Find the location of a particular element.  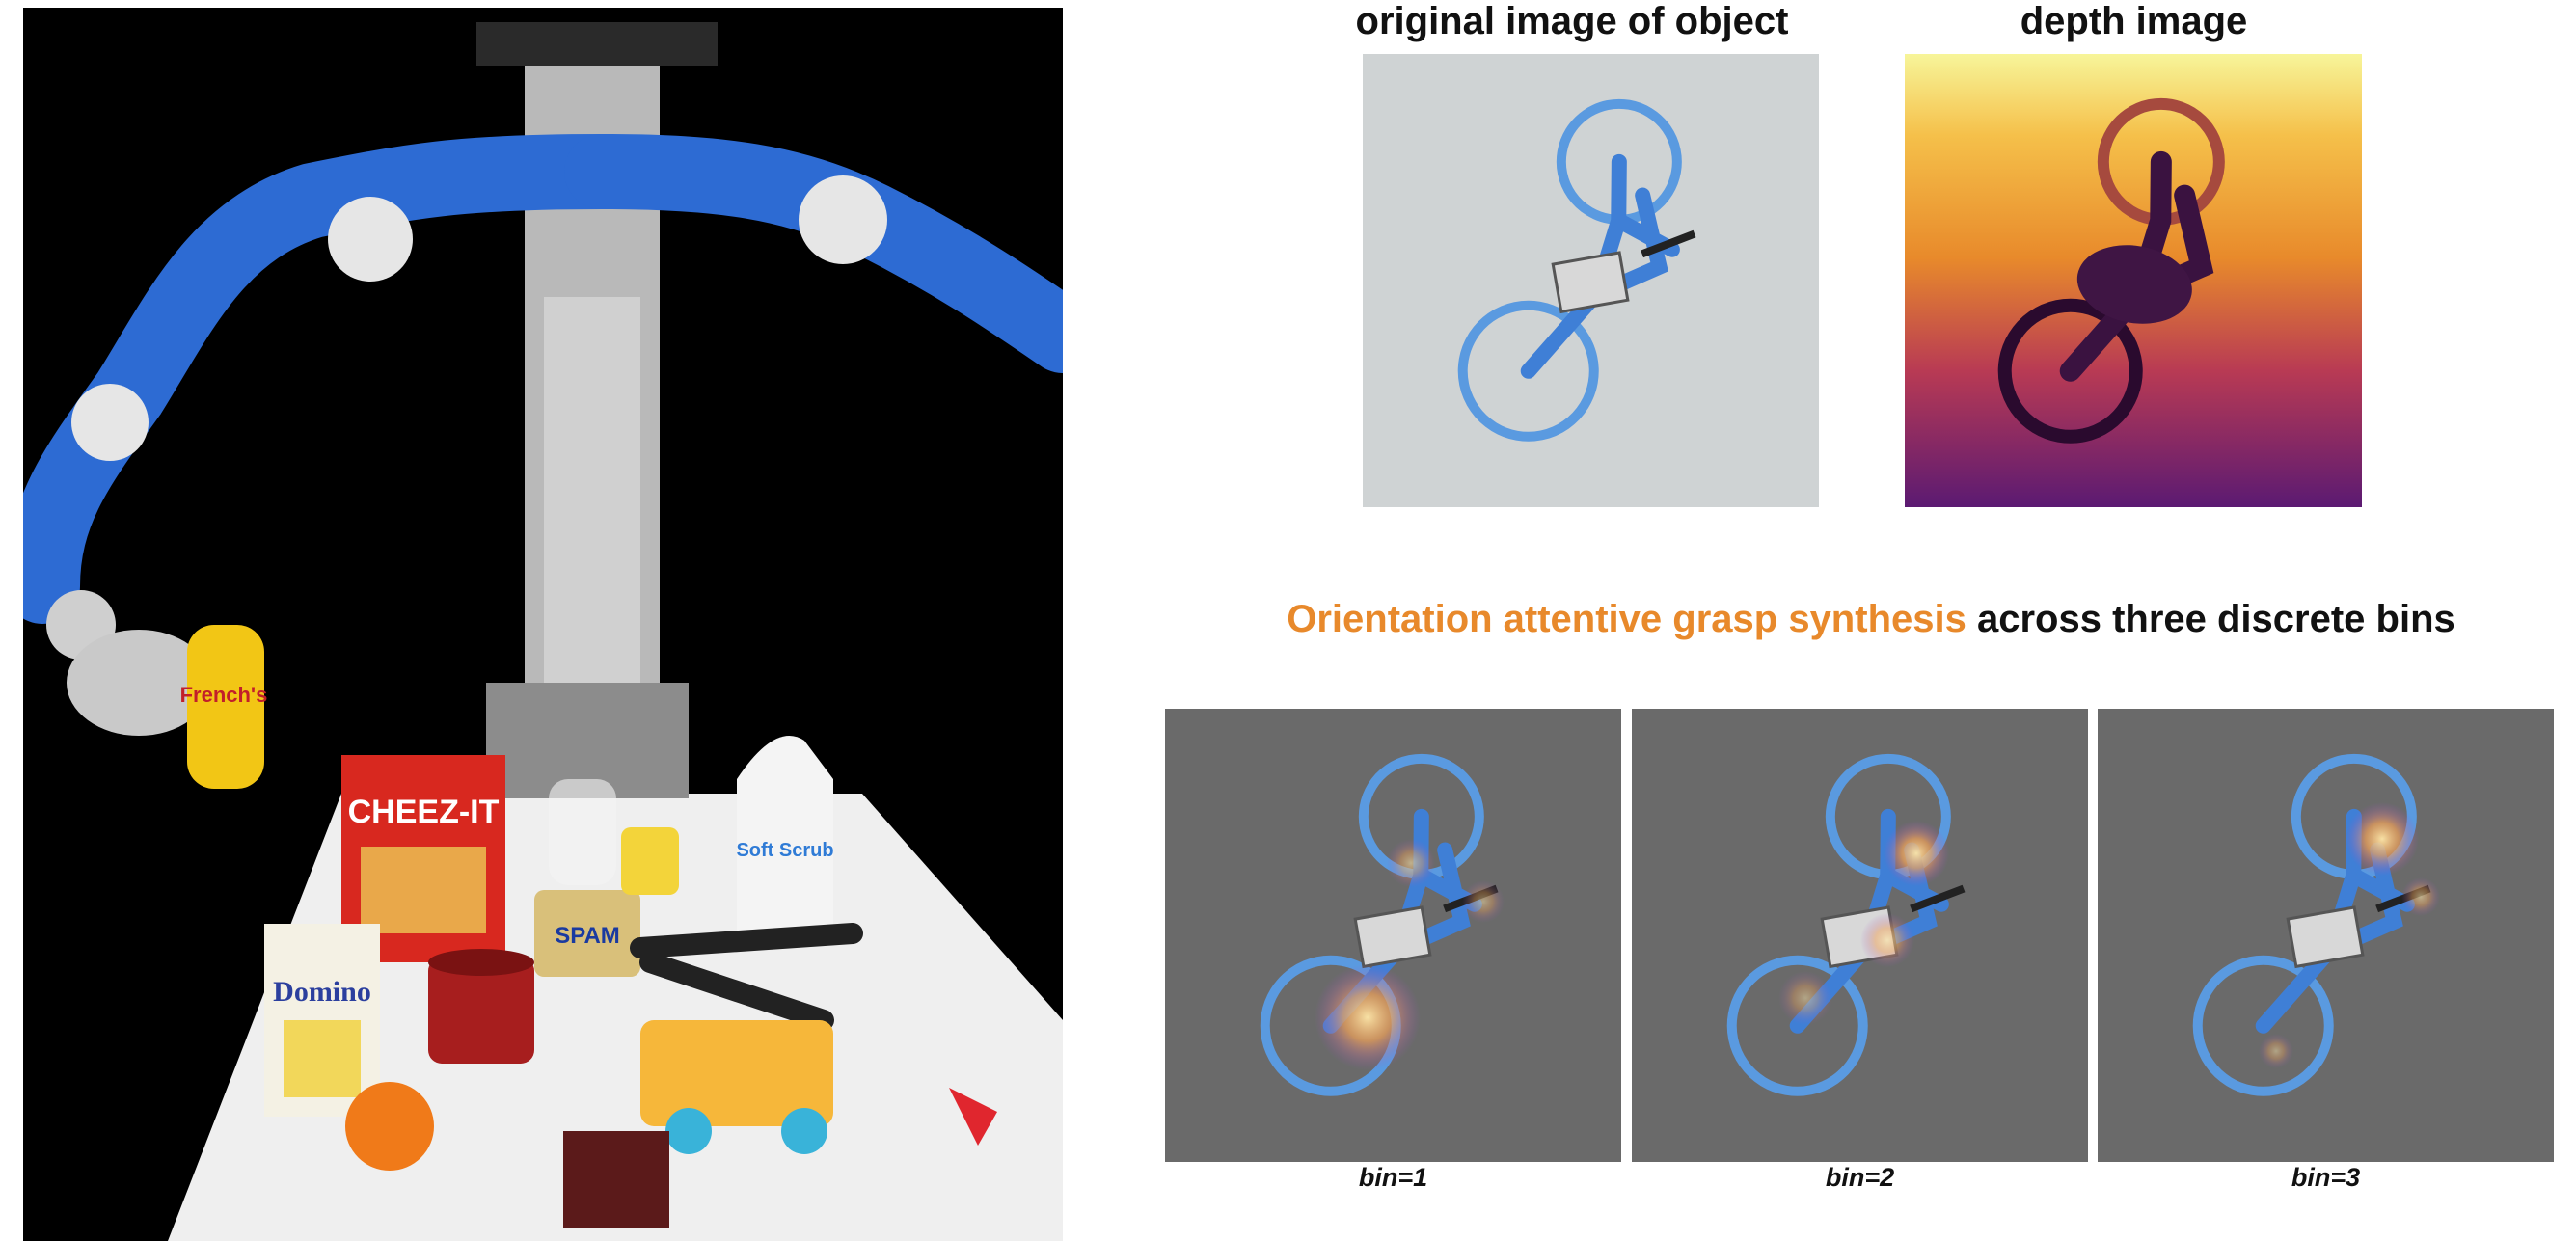

bin-1-heatmap is located at coordinates (1393, 935).